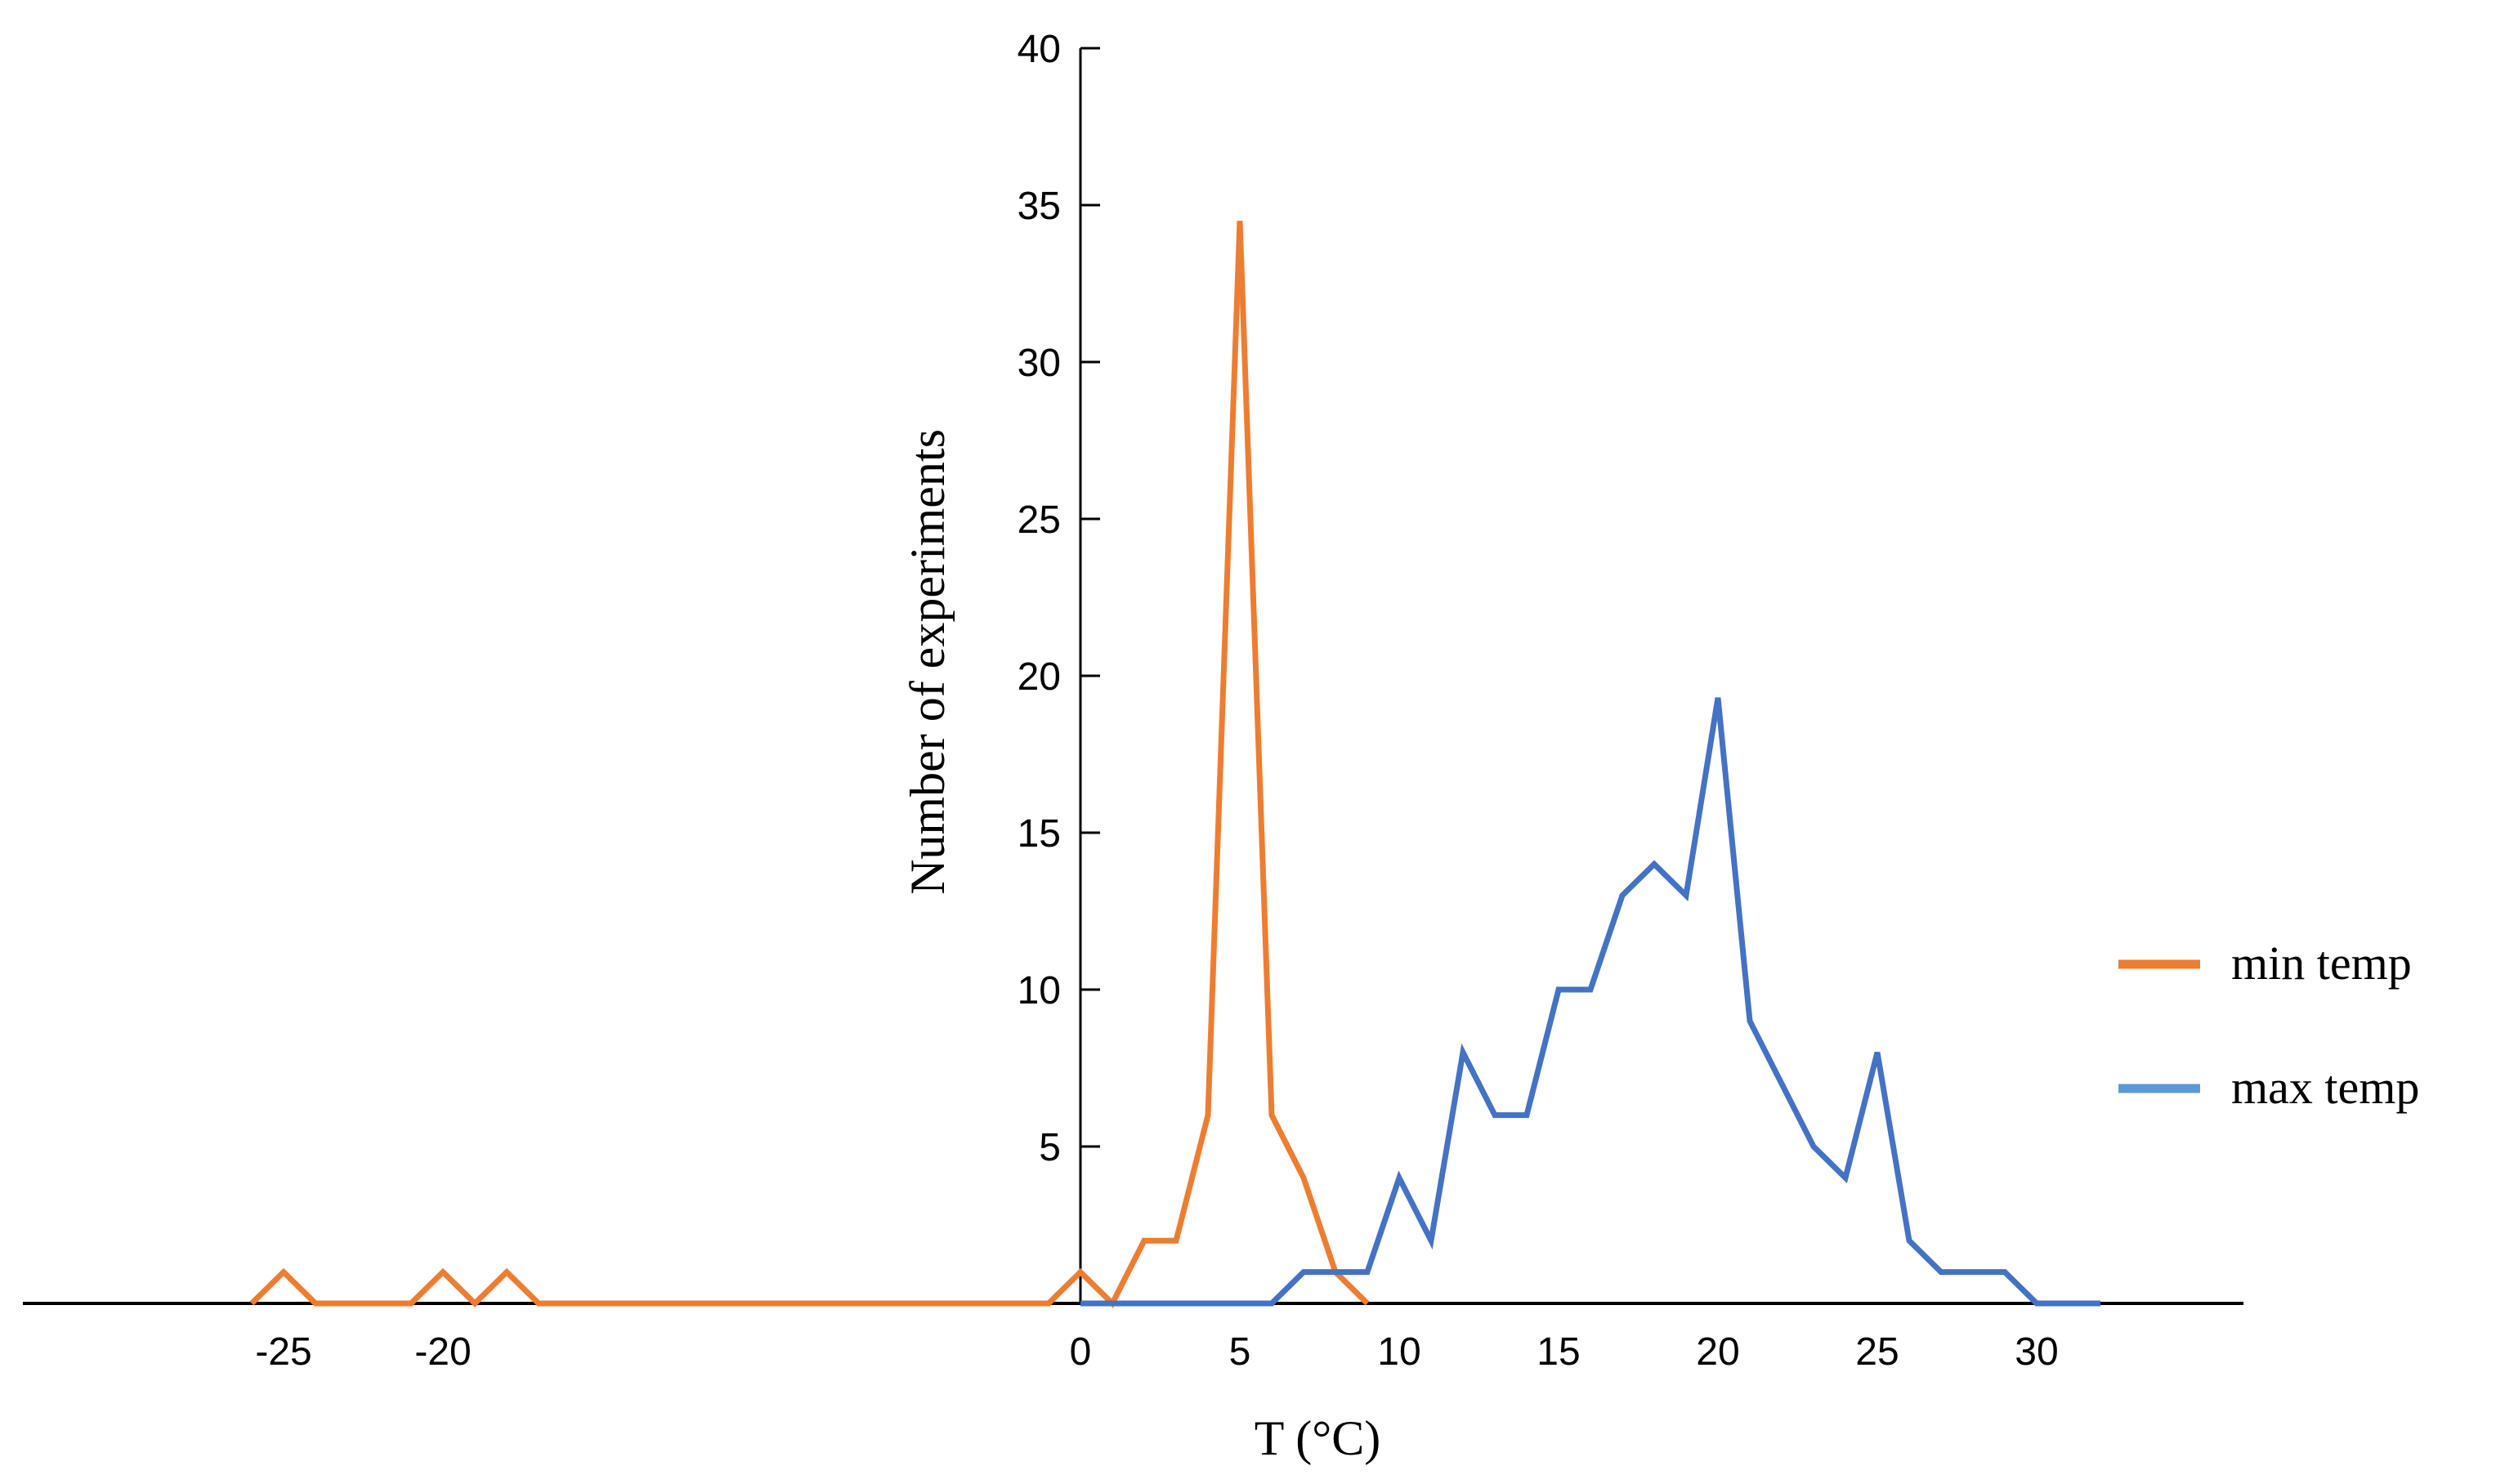 The image size is (2496, 1484). I want to click on y-tick-label: 30, so click(1039, 364).